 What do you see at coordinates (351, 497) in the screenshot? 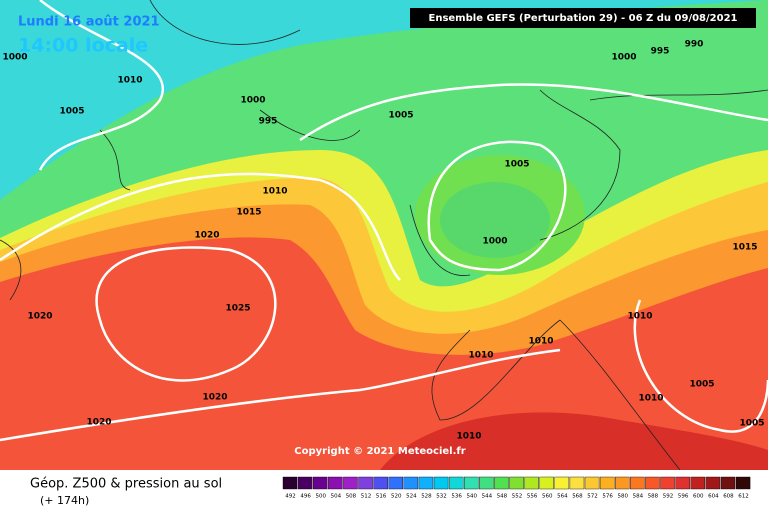
I see `legend-label: 508` at bounding box center [351, 497].